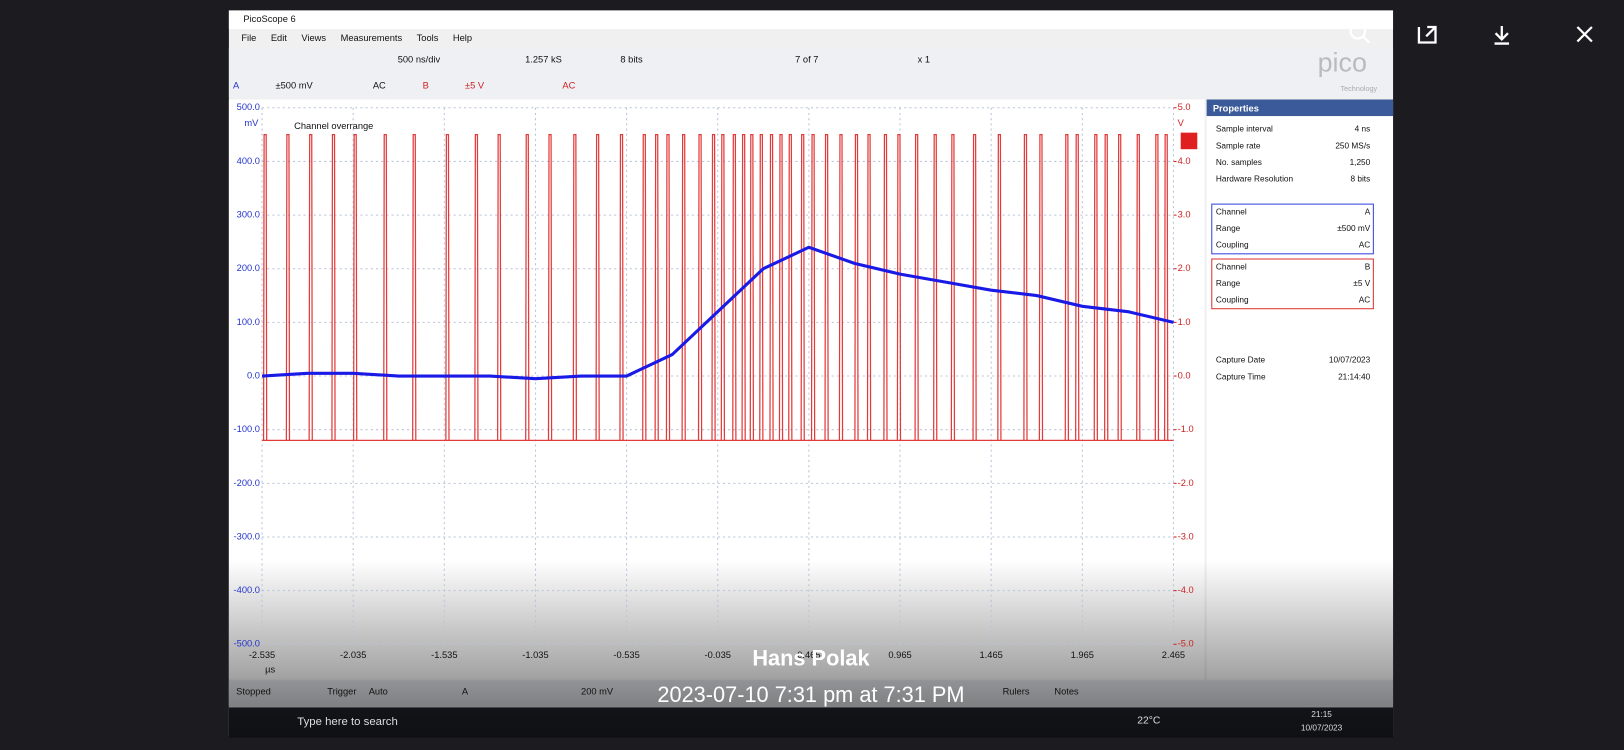 This screenshot has width=1624, height=750. What do you see at coordinates (1363, 129) in the screenshot?
I see `property-value: 4 ns` at bounding box center [1363, 129].